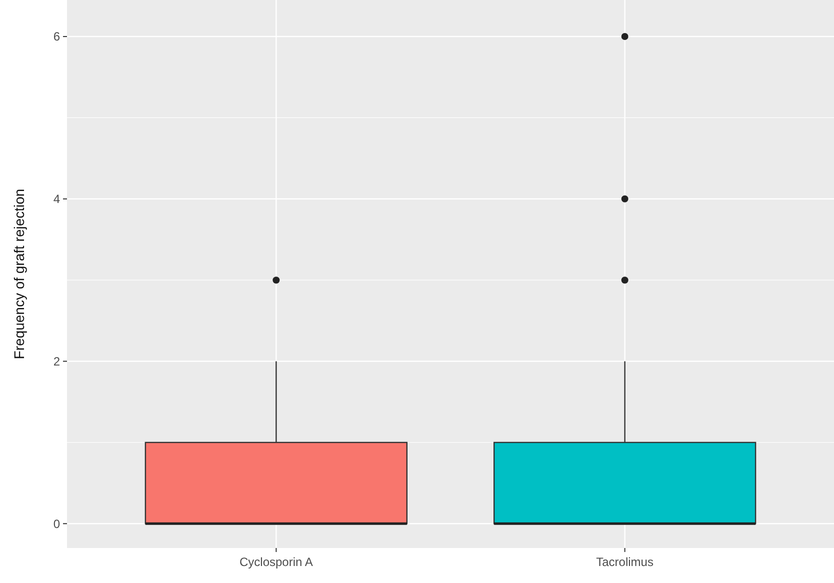 This screenshot has width=834, height=583. I want to click on y-axis-title: Frequency of graft rejection, so click(19, 274).